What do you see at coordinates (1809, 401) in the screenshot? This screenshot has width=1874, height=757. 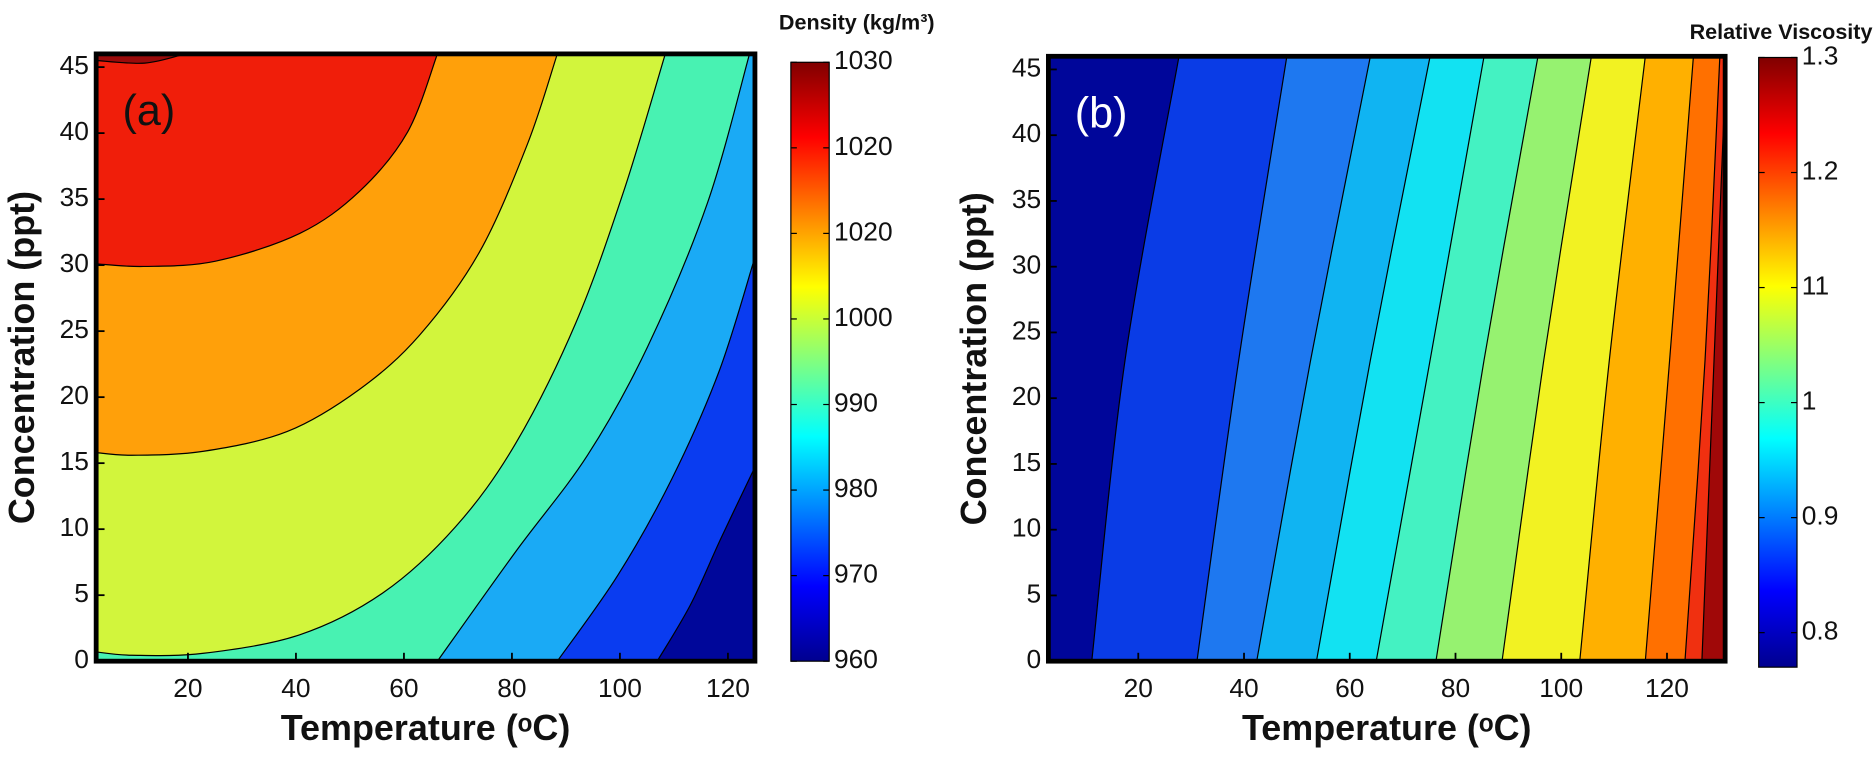 I see `colorbar-tick-label: 1` at bounding box center [1809, 401].